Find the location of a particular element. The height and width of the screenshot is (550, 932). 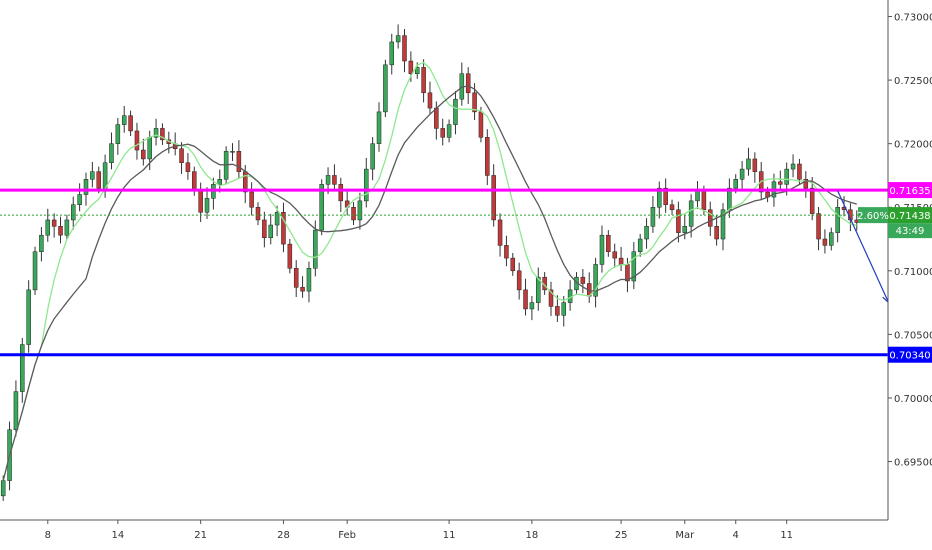

price-label-text: 0.71438 is located at coordinates (909, 216).